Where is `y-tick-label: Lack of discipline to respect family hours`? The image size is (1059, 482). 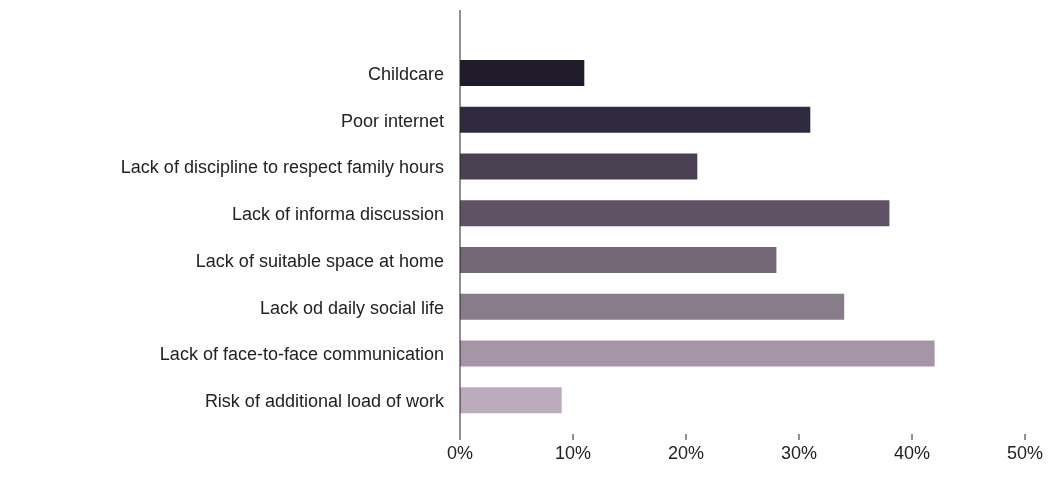
y-tick-label: Lack of discipline to respect family hours is located at coordinates (282, 167).